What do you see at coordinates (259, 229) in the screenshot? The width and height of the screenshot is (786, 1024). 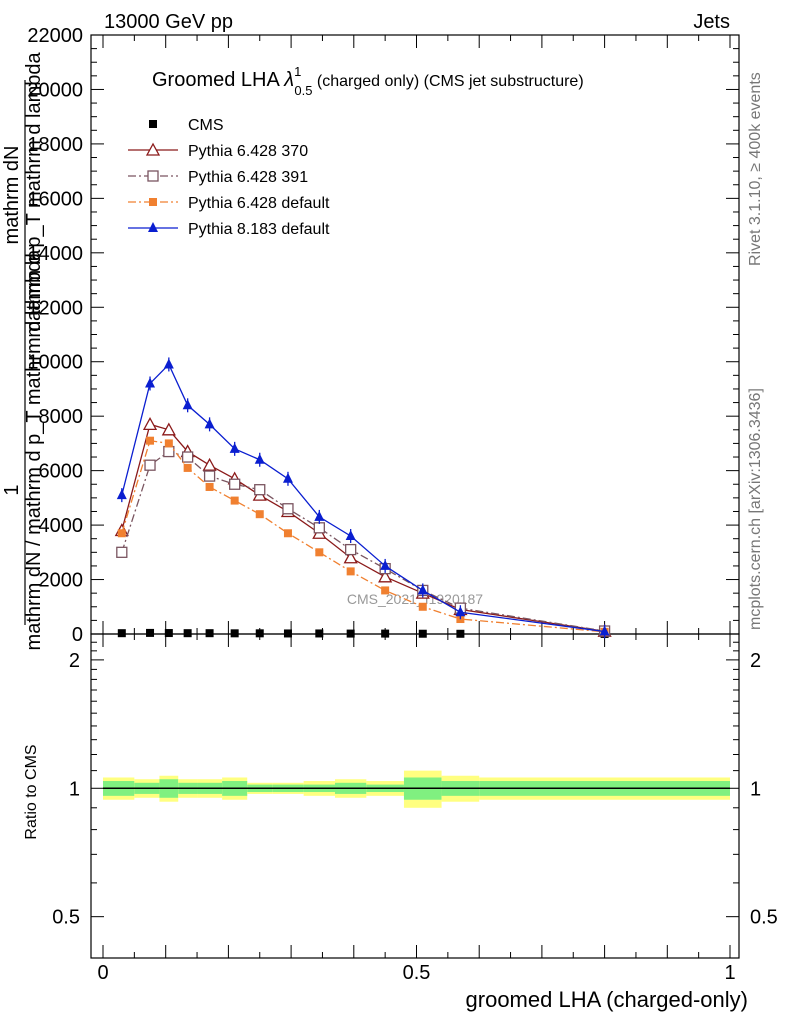 I see `legend-label: Pythia 8.183 default` at bounding box center [259, 229].